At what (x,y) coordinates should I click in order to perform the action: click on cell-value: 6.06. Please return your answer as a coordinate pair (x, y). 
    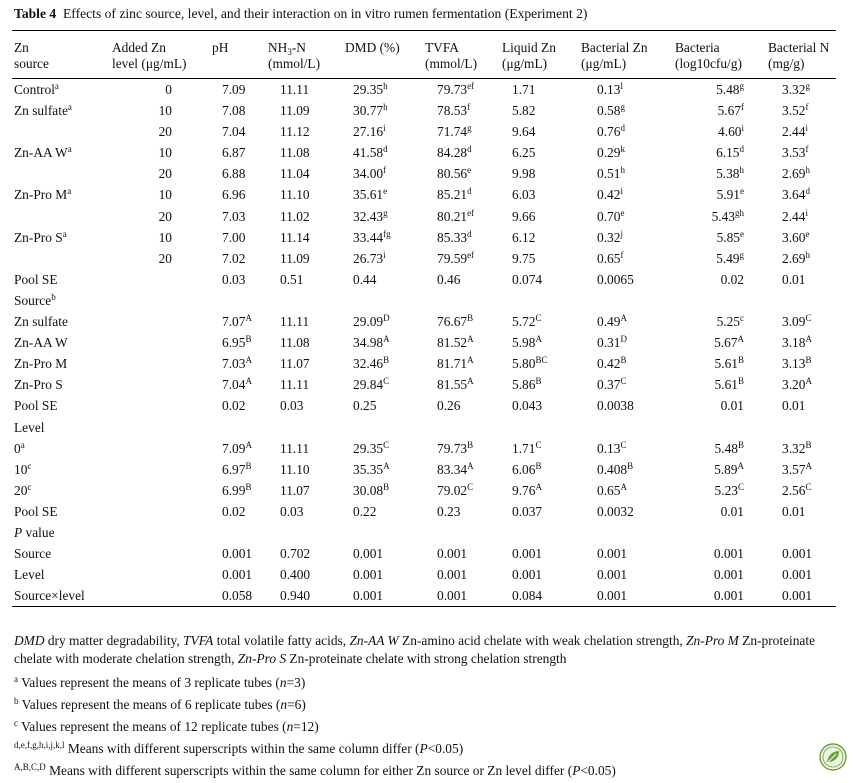
    Looking at the image, I should click on (524, 469).